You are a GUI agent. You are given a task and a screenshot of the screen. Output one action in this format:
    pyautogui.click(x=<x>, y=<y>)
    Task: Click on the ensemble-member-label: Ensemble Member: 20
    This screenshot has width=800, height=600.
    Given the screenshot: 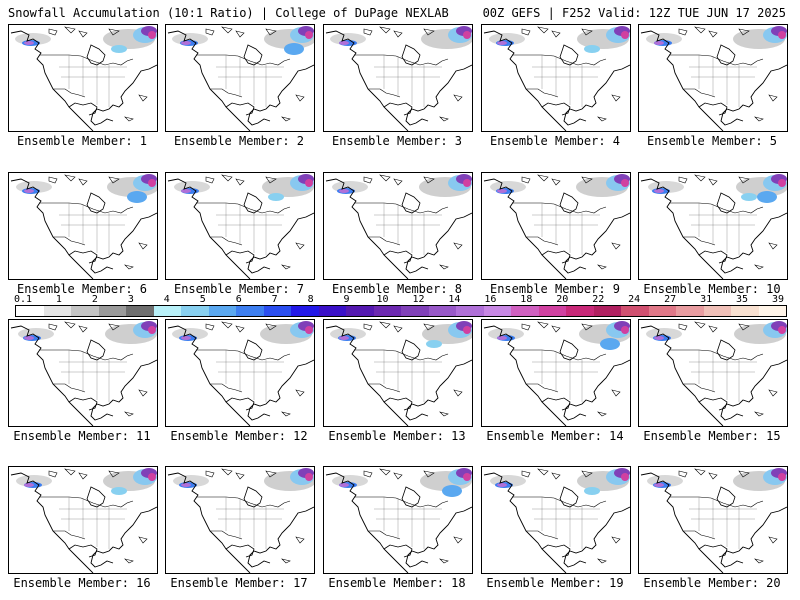 What is the action you would take?
    pyautogui.click(x=712, y=583)
    